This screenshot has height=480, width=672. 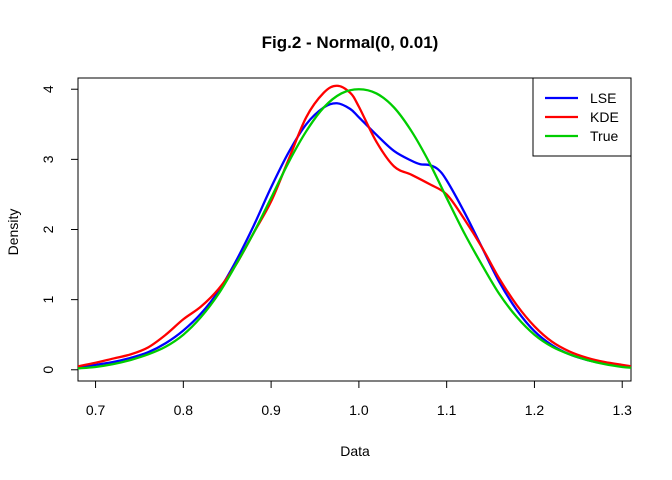 What do you see at coordinates (447, 410) in the screenshot?
I see `x-tick-label: 1.1` at bounding box center [447, 410].